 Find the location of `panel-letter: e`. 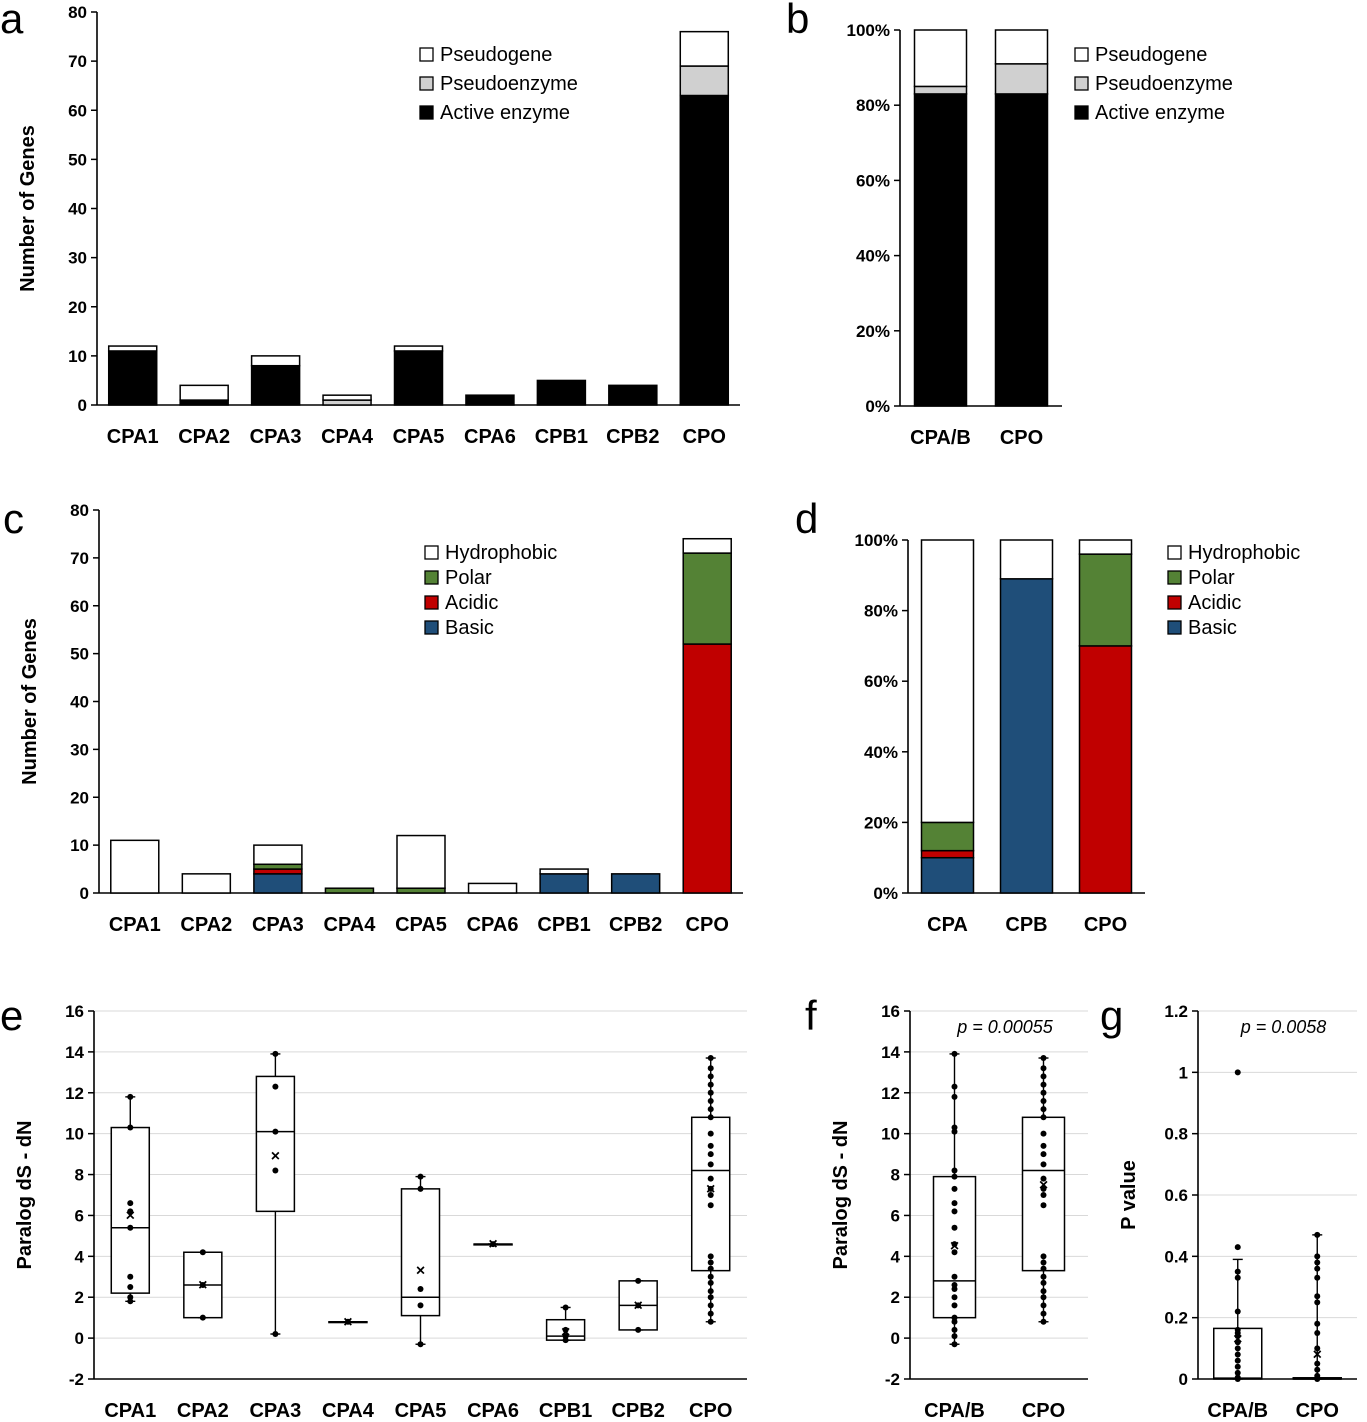

panel-letter: e is located at coordinates (11, 1015).